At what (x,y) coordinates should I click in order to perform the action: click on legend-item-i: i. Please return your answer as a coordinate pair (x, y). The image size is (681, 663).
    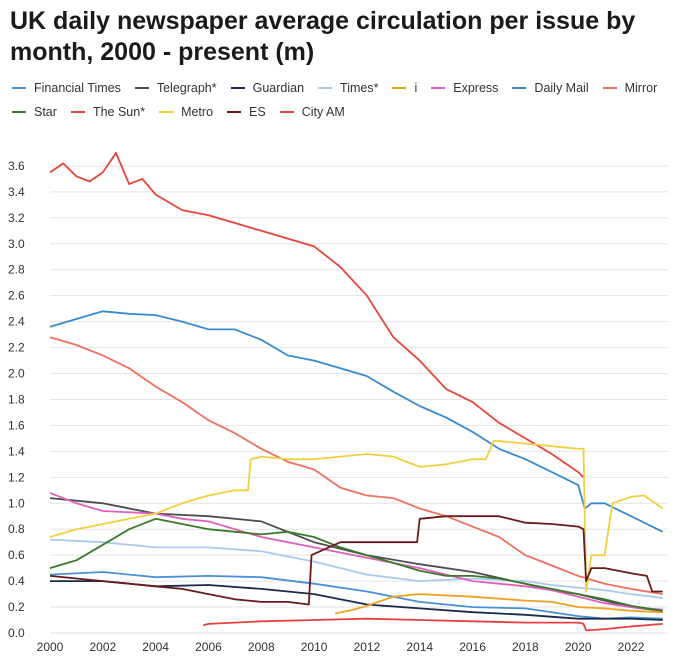
    Looking at the image, I should click on (404, 88).